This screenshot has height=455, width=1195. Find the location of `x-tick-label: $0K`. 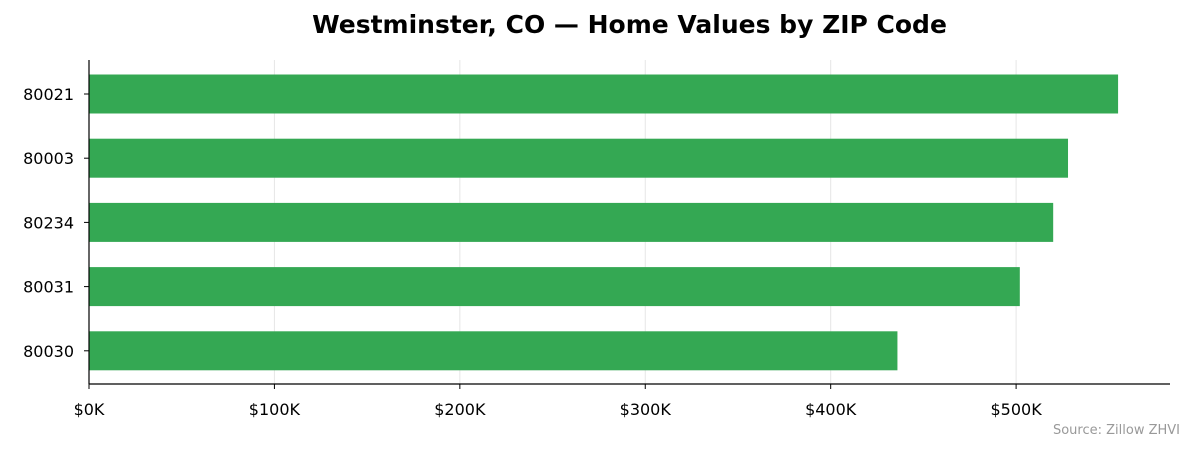

x-tick-label: $0K is located at coordinates (89, 409).